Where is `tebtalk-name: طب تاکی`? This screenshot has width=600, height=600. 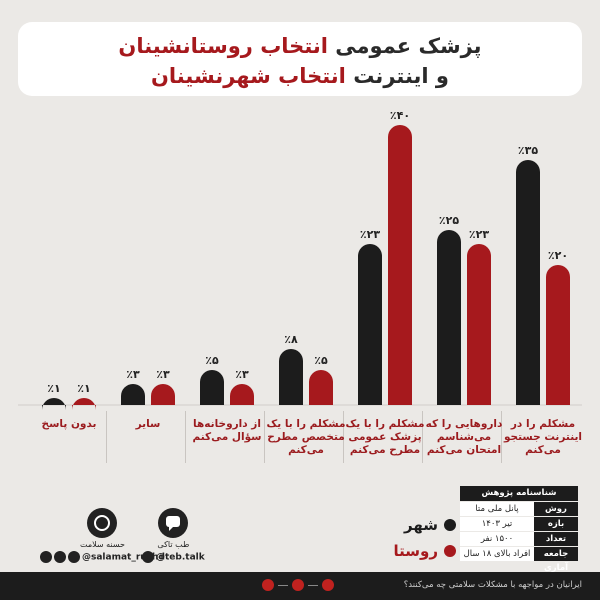 tebtalk-name: طب تاکی is located at coordinates (173, 544).